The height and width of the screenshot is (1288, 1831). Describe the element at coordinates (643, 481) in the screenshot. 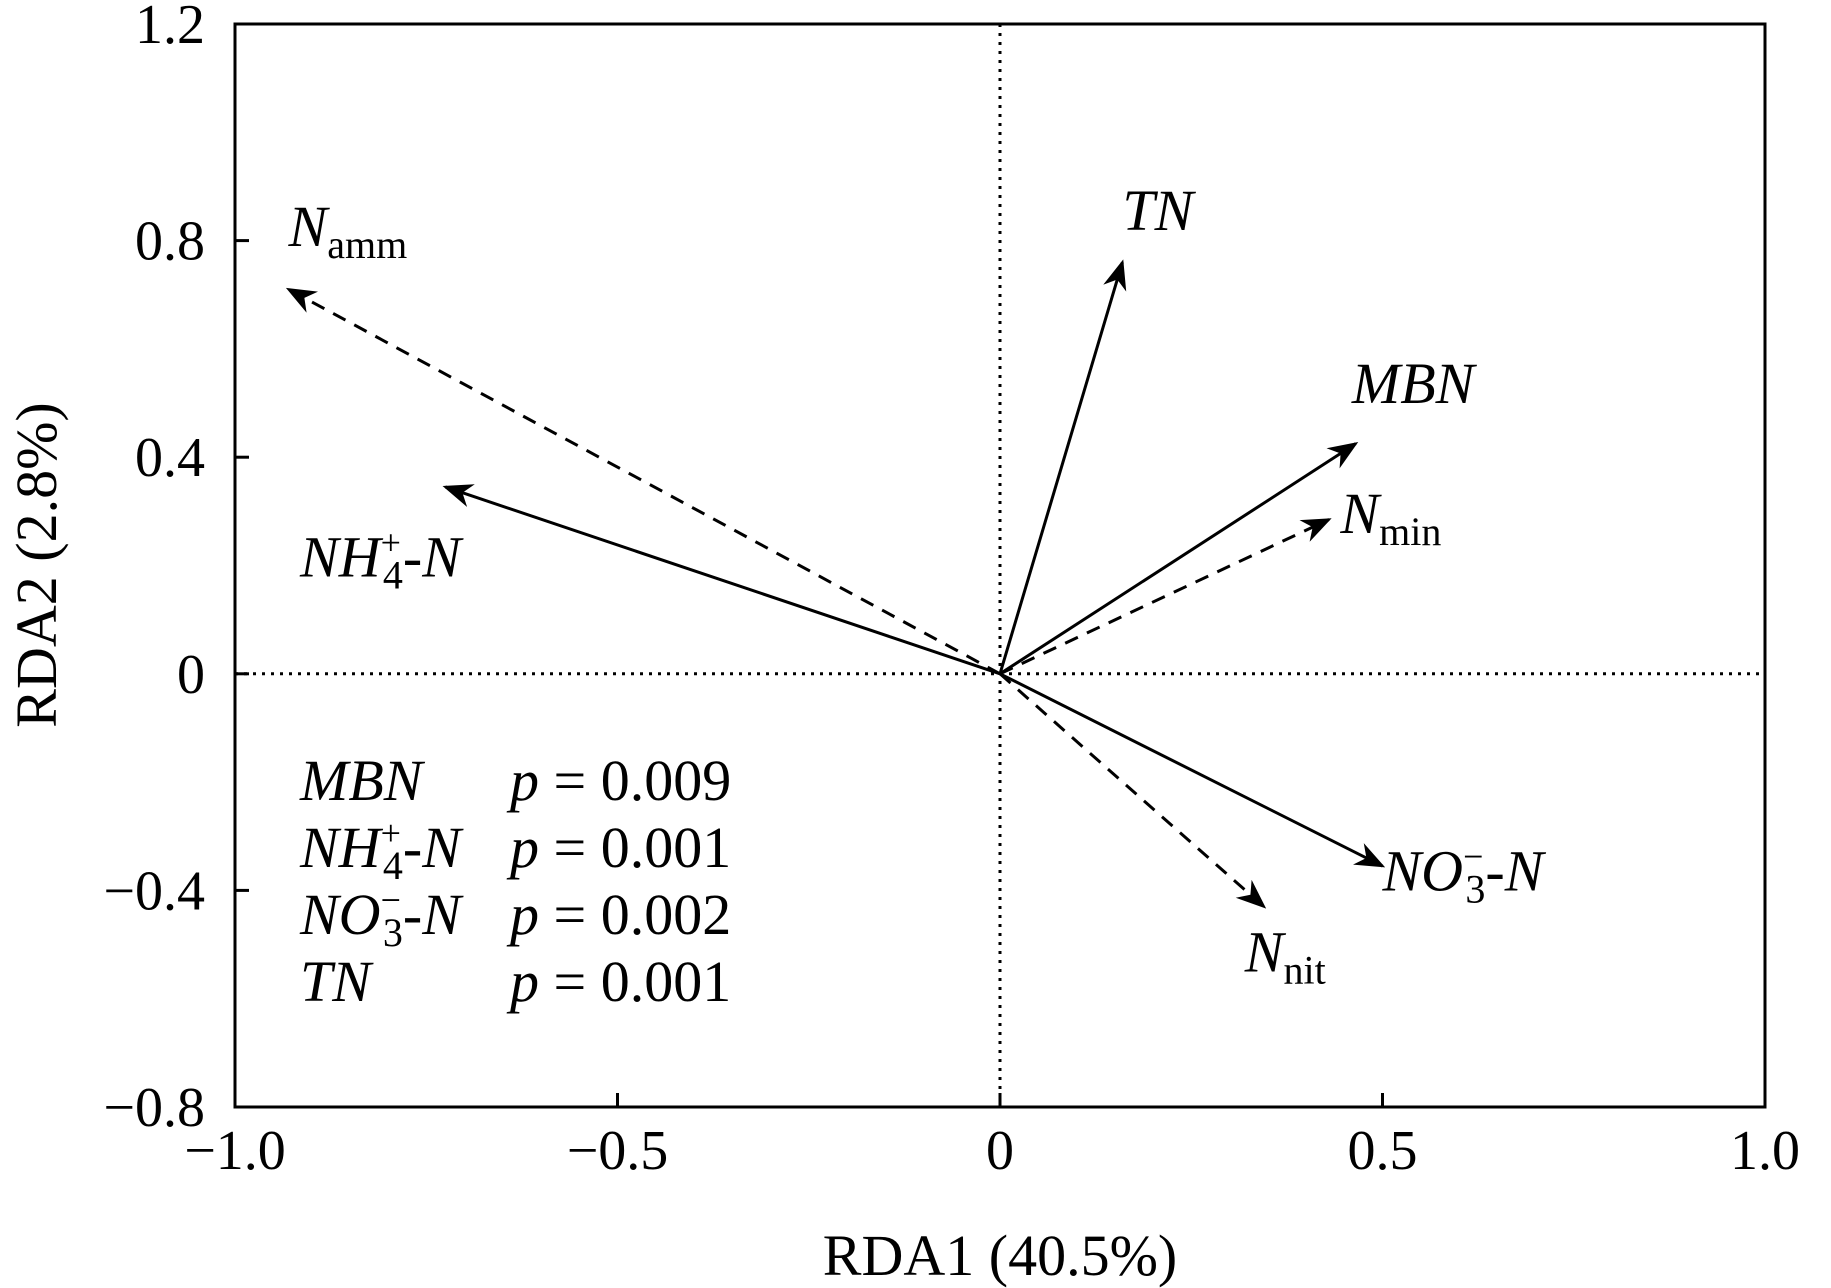

I see `vector-namm` at that location.